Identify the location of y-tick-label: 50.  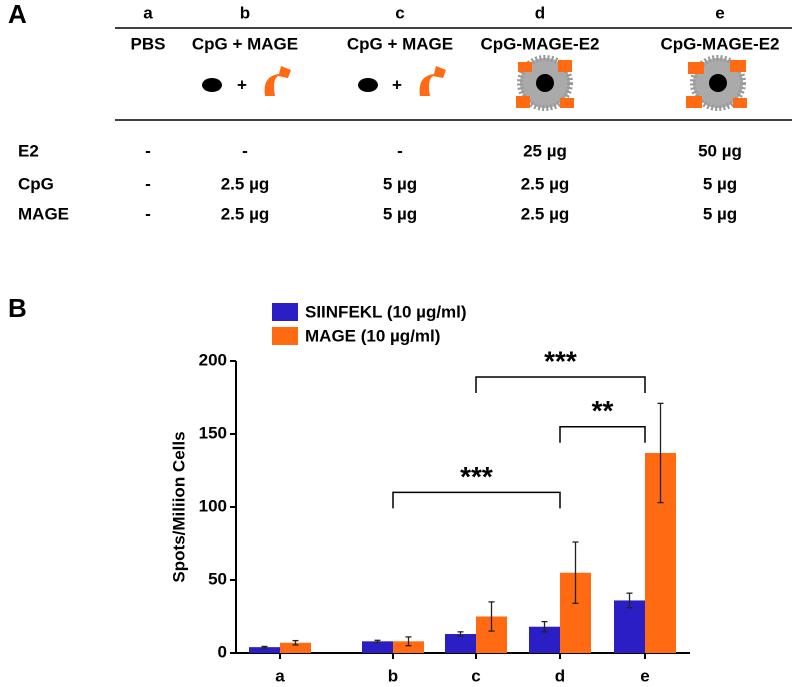
(217, 578).